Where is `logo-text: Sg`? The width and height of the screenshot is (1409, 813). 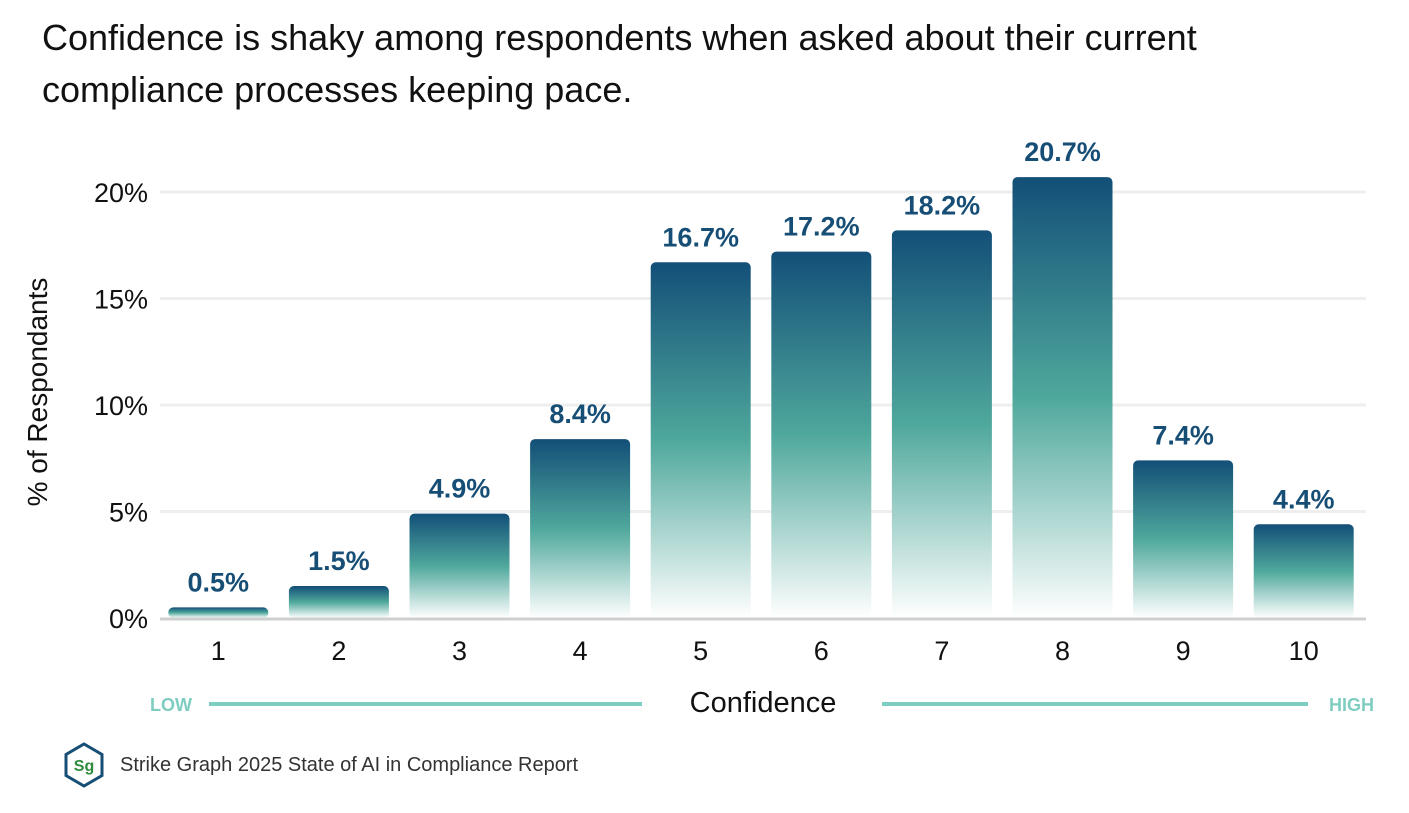 logo-text: Sg is located at coordinates (84, 766).